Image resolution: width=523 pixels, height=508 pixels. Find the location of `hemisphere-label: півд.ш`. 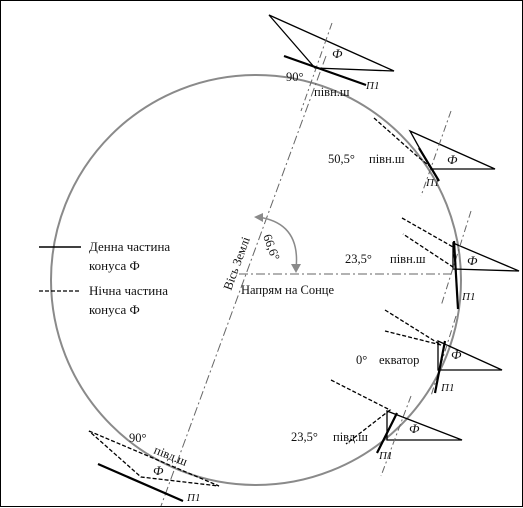

hemisphere-label: півд.ш is located at coordinates (350, 437).